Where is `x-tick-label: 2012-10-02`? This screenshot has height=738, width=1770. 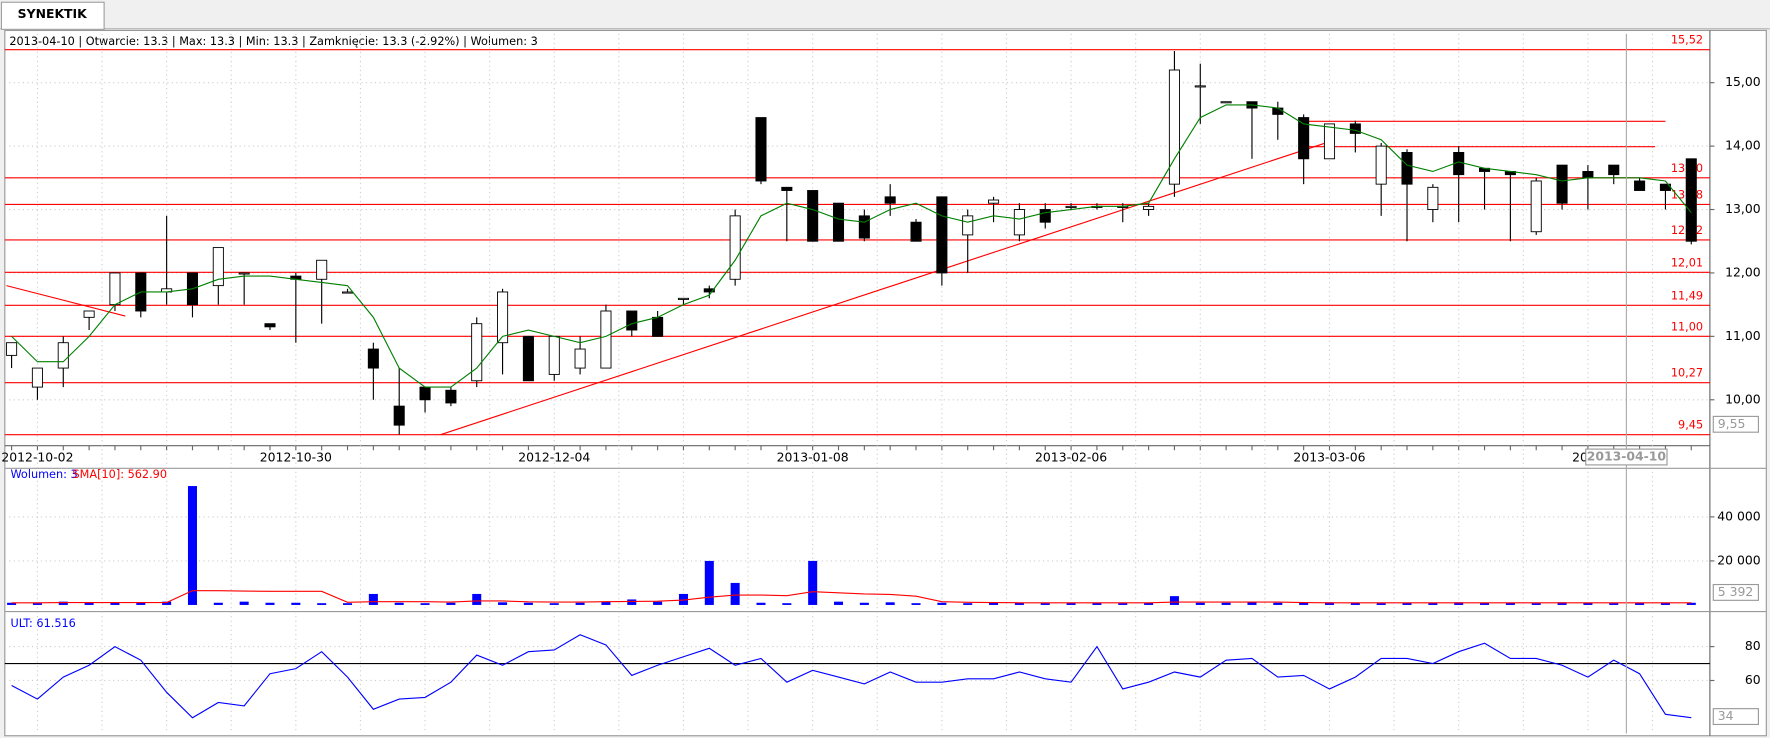
x-tick-label: 2012-10-02 is located at coordinates (37, 457).